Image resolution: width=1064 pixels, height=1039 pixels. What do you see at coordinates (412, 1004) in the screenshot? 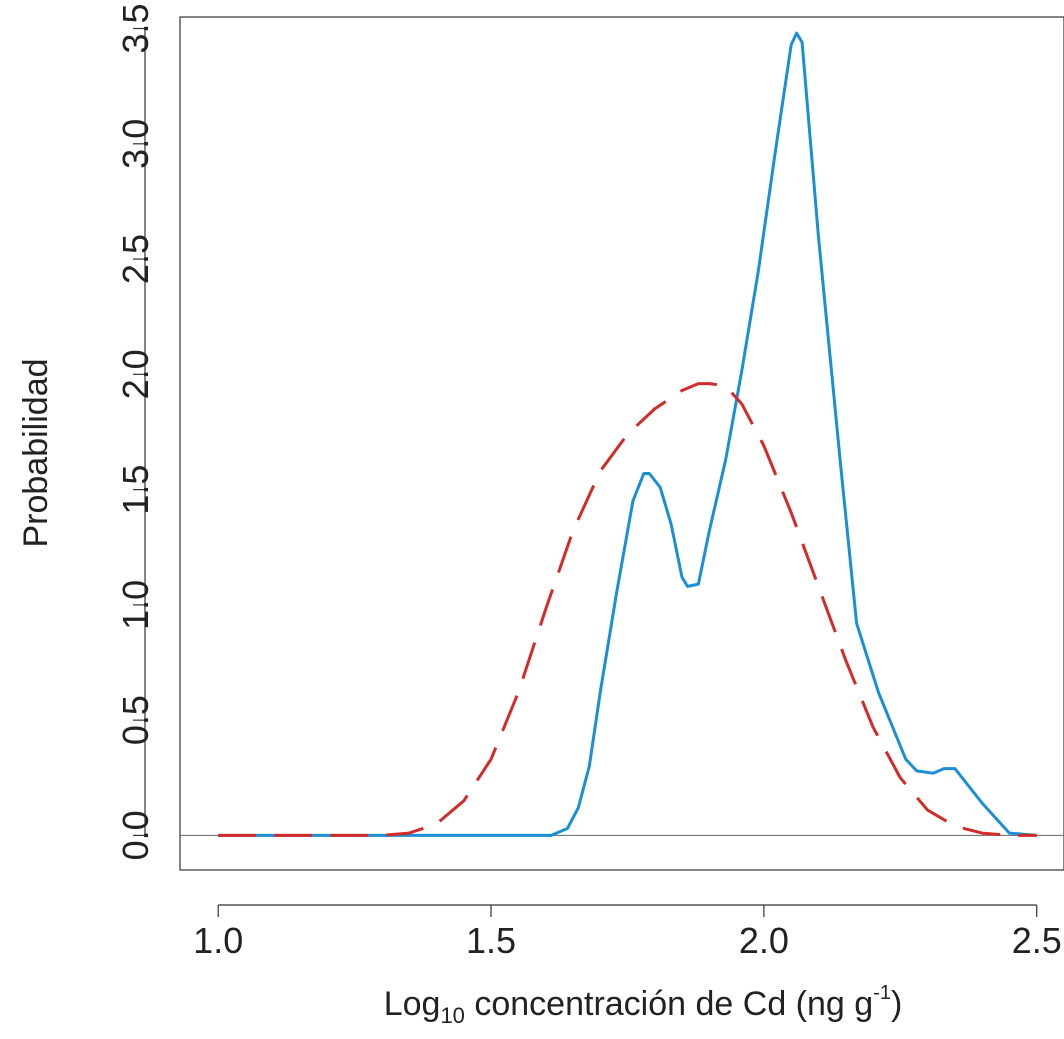
I see `x-axis-title-base: Log` at bounding box center [412, 1004].